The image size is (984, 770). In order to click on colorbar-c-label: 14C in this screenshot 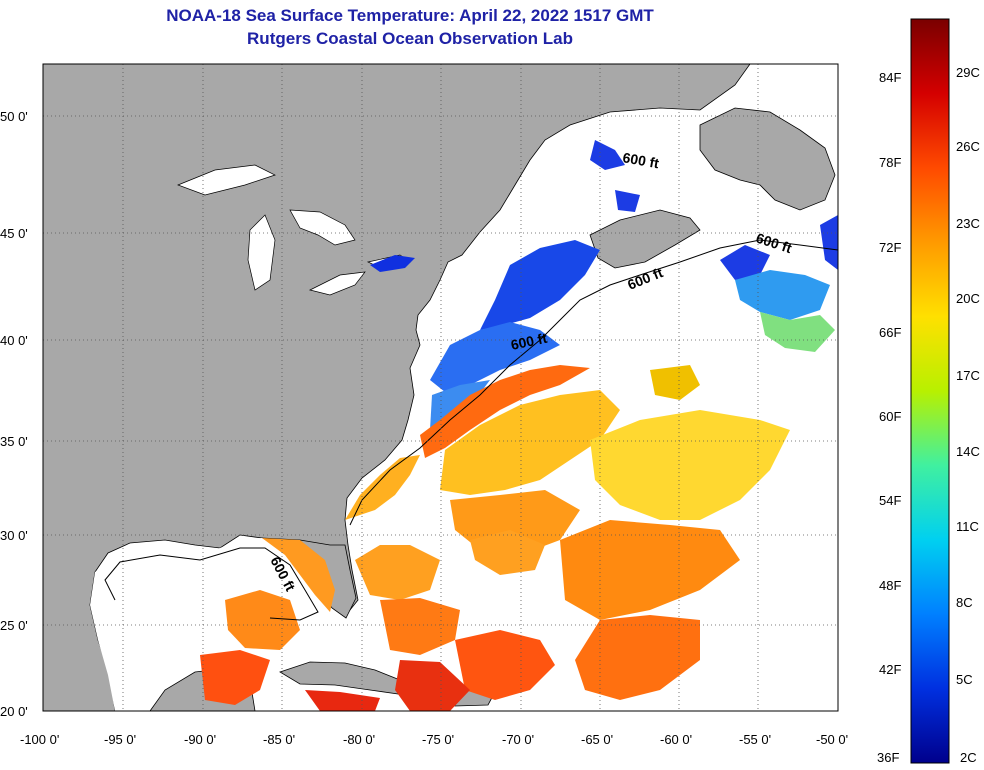, I will do `click(968, 451)`.